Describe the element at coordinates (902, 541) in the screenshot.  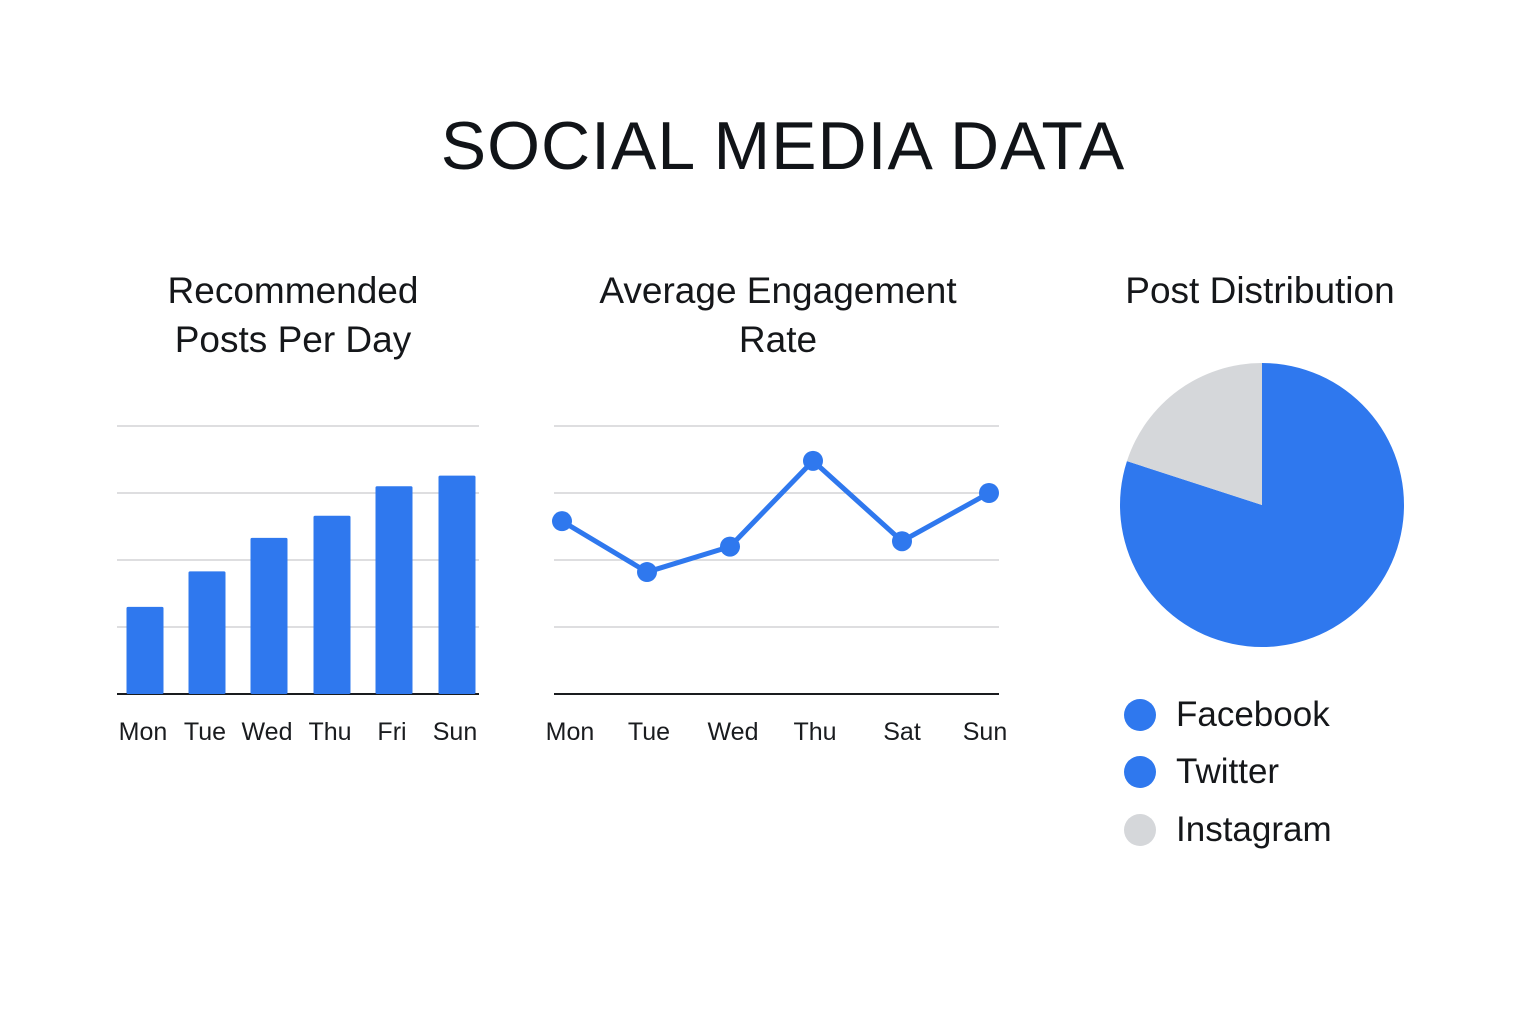
I see `line-point-sat` at that location.